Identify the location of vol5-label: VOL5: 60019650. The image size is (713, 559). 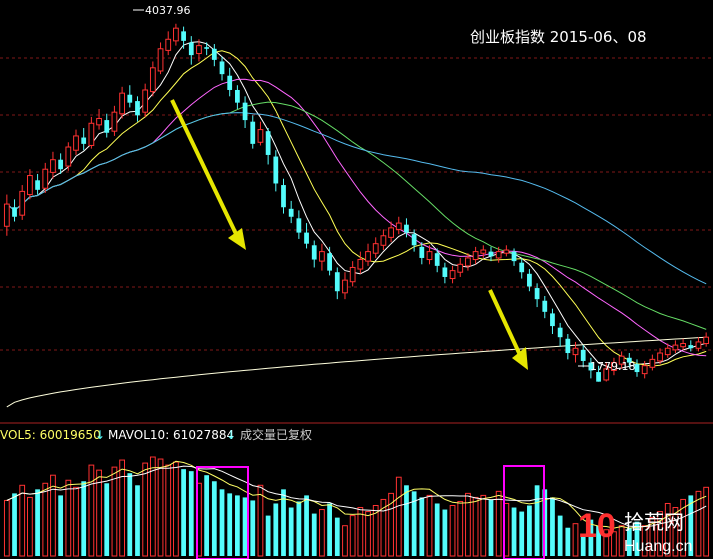
(50, 435).